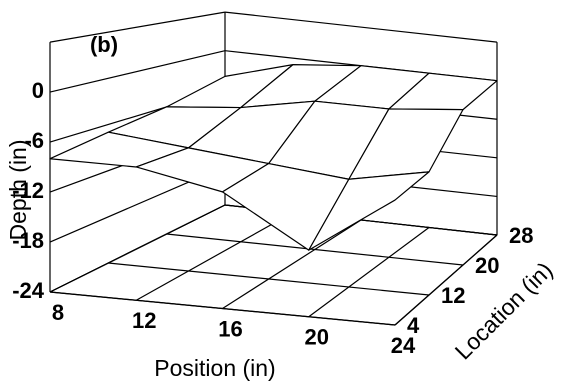 Image resolution: width=577 pixels, height=390 pixels. What do you see at coordinates (504, 311) in the screenshot?
I see `y-axis-title: Location (in)` at bounding box center [504, 311].